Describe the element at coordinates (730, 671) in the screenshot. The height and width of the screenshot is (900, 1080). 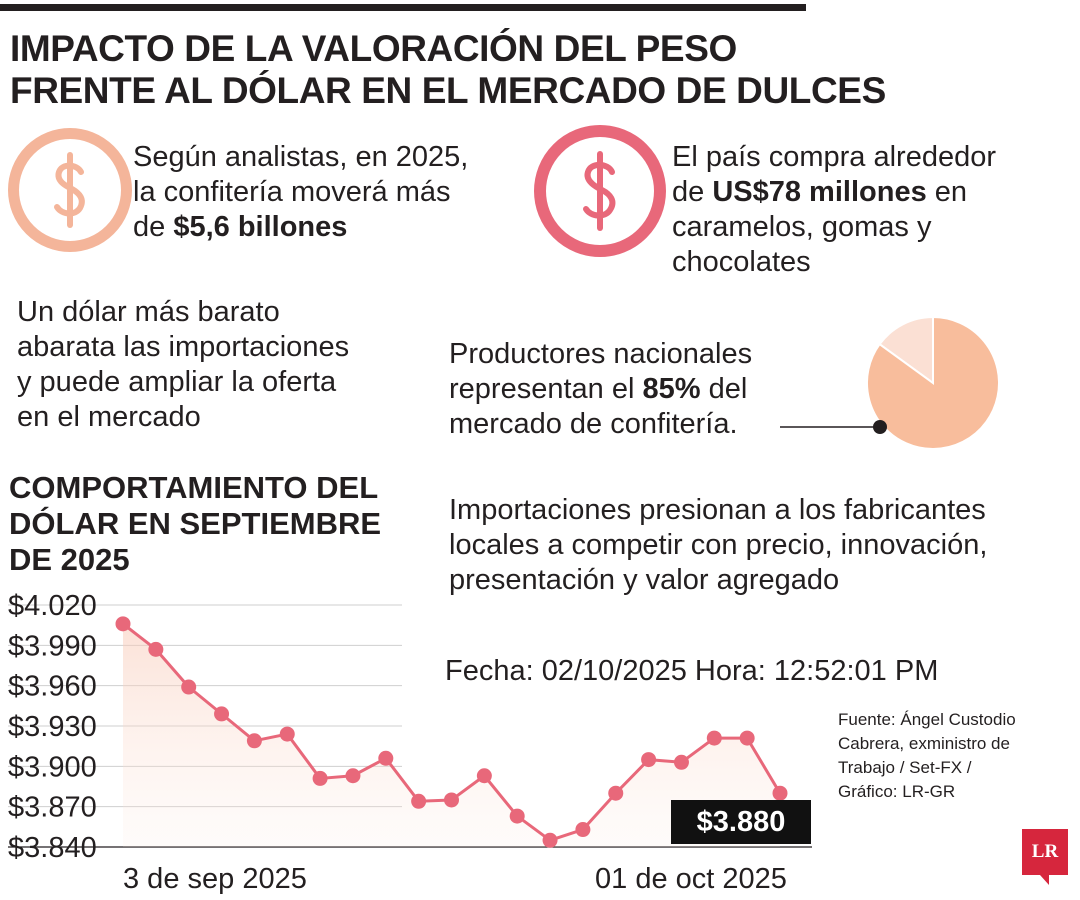
I see `time-label: Hora:` at that location.